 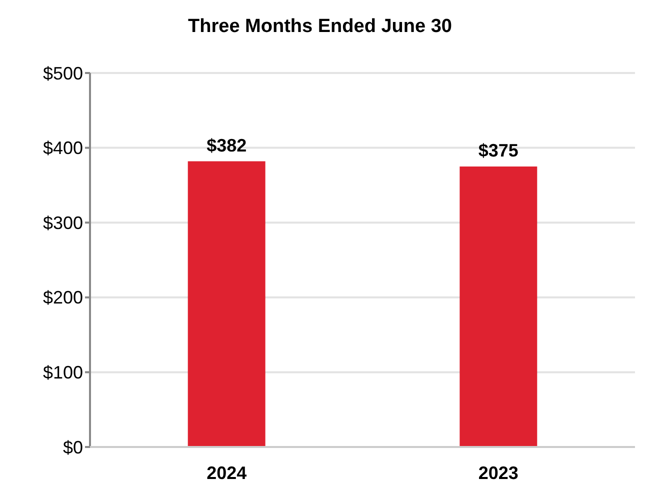 I want to click on y-tick-label: $100, so click(x=62, y=372).